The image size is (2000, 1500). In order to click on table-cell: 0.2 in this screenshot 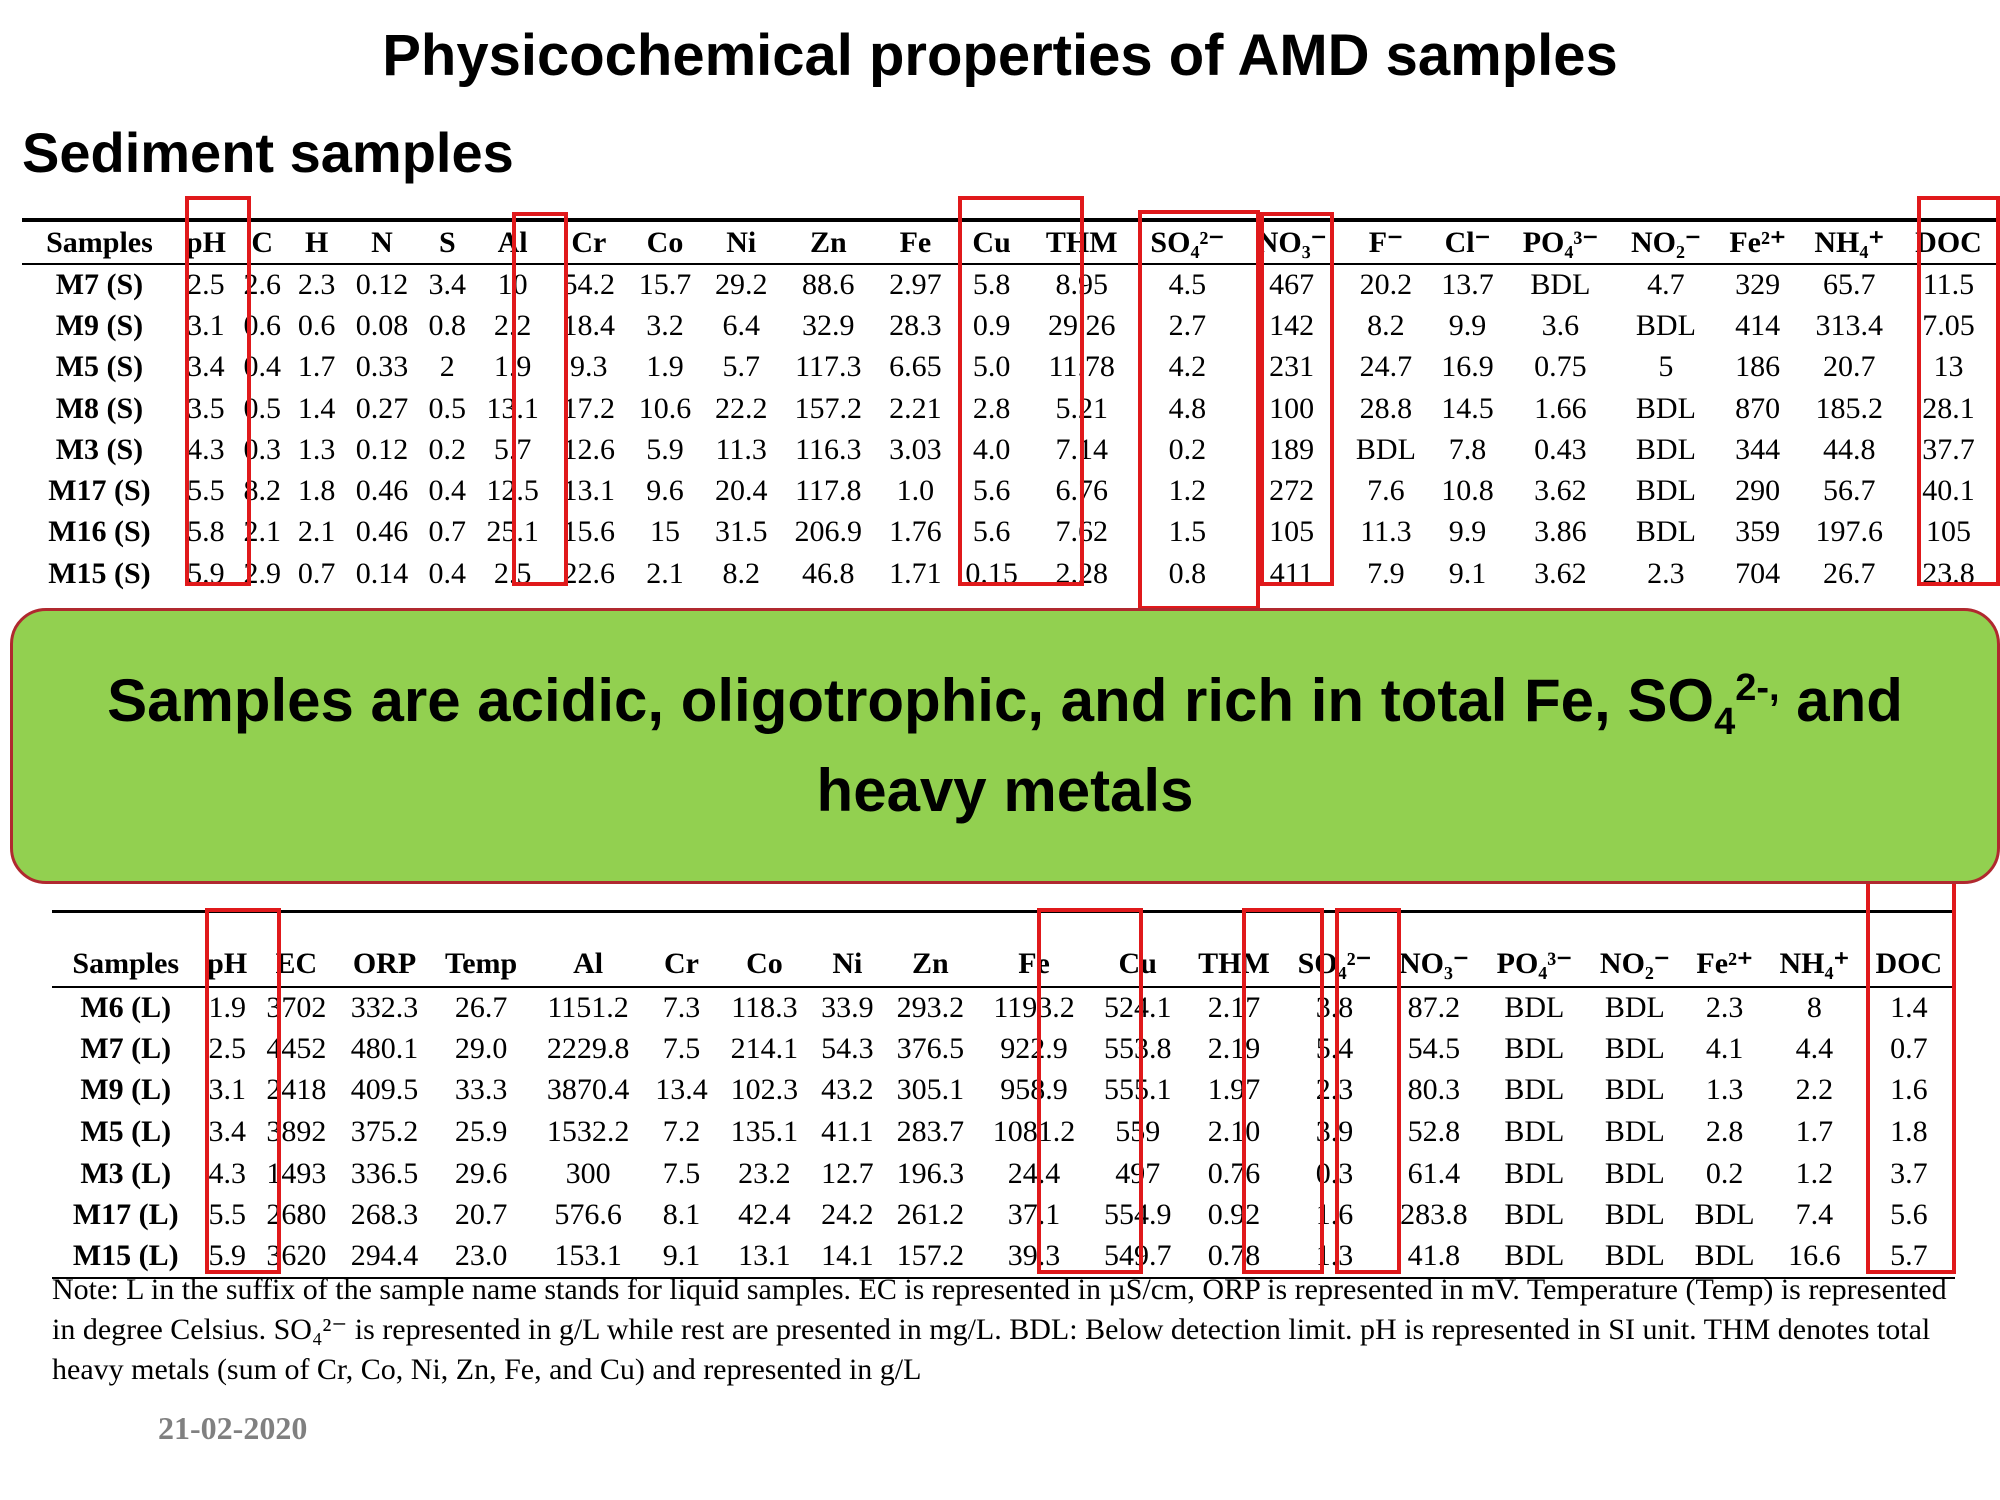, I will do `click(1724, 1173)`.